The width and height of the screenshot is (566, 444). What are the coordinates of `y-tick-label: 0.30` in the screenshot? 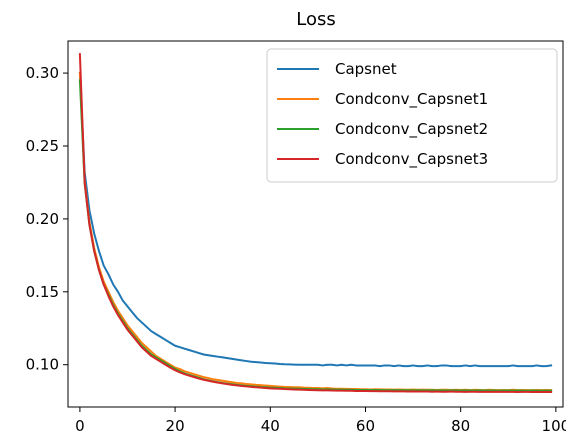 It's located at (42, 73).